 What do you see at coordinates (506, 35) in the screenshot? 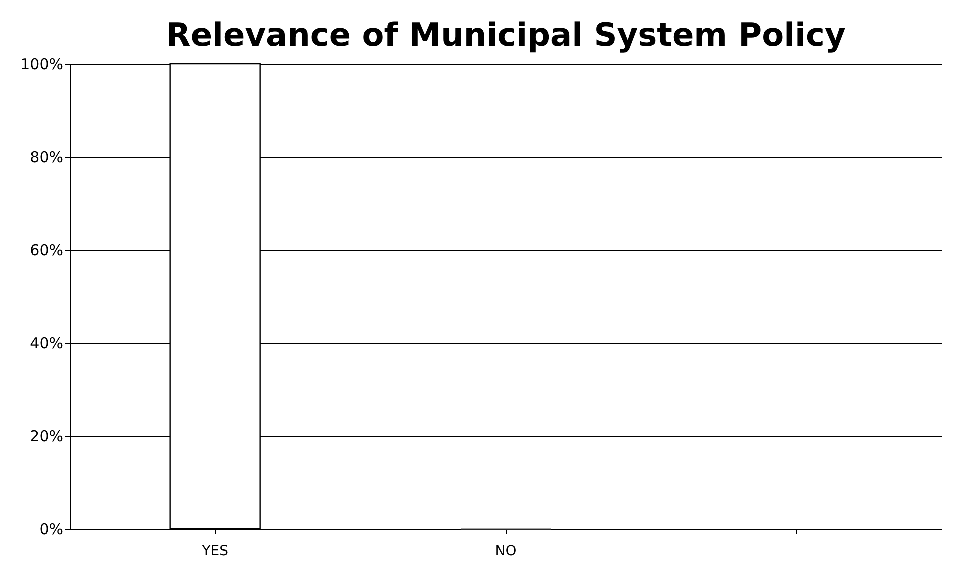
I see `chart-title: Relevance of Municipal System Policy` at bounding box center [506, 35].